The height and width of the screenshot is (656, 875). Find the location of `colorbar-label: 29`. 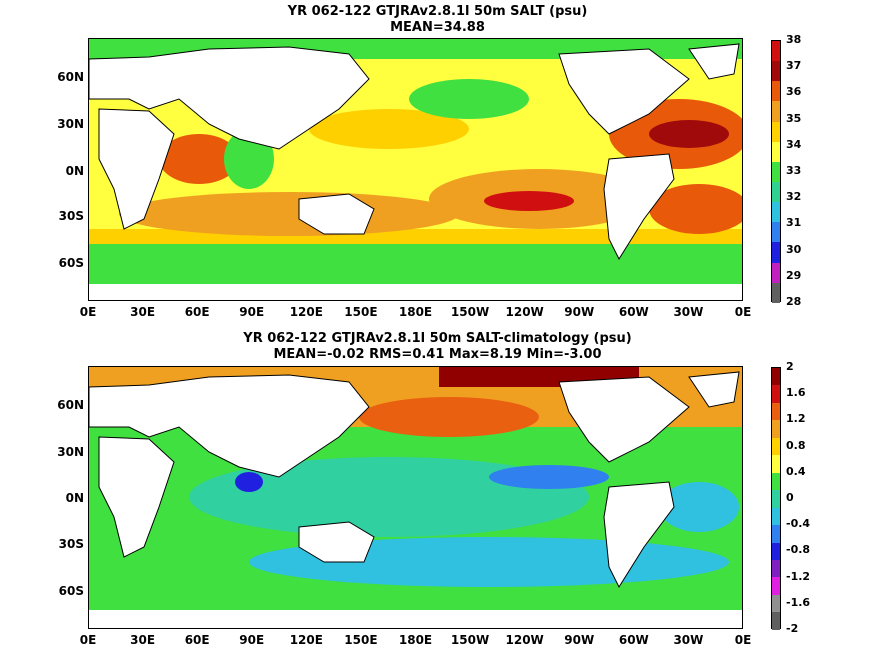

colorbar-label: 29 is located at coordinates (794, 275).